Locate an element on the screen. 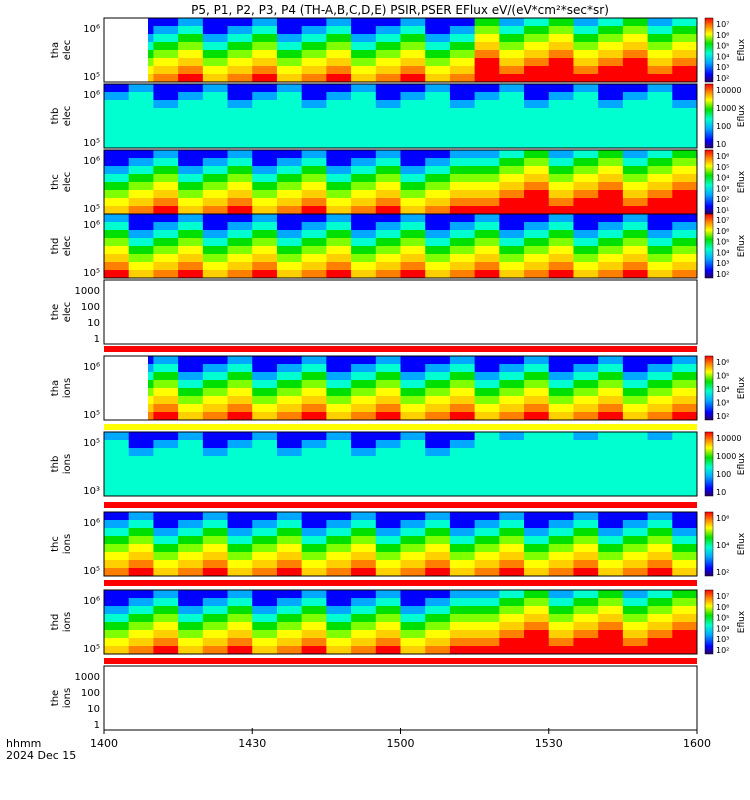  colorbar is located at coordinates (709, 50).